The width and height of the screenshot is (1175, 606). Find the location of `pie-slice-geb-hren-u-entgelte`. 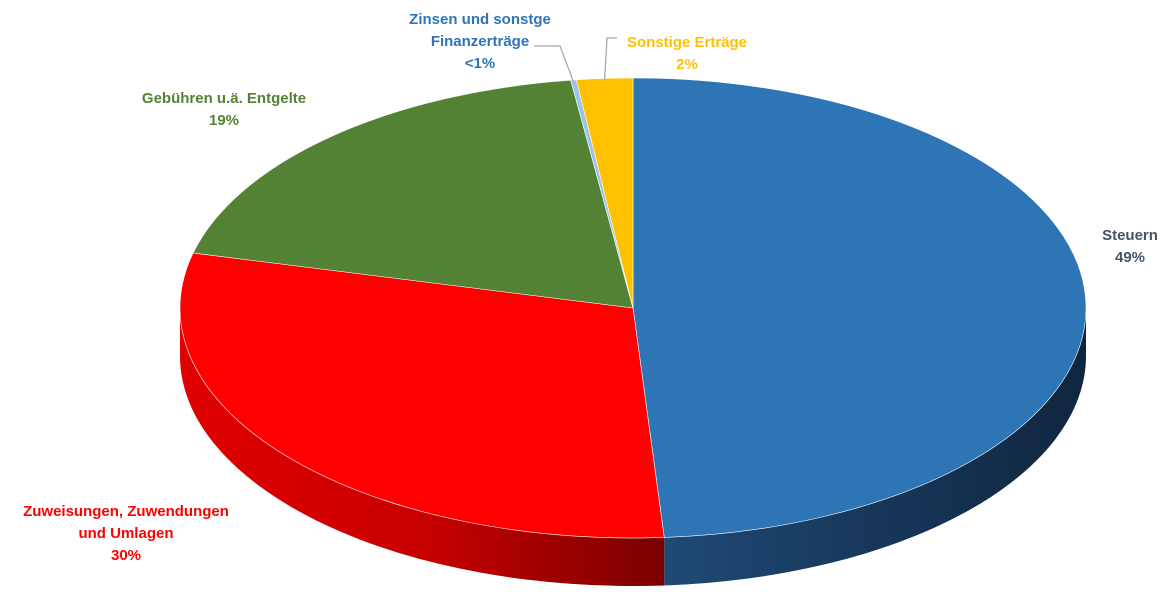

pie-slice-geb-hren-u-entgelte is located at coordinates (413, 194).